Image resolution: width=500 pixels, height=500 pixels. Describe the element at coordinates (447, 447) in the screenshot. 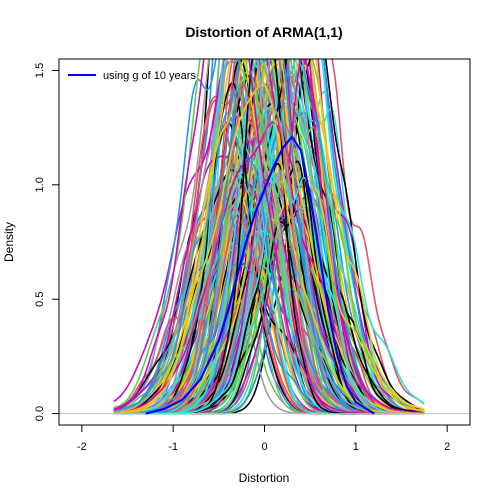

I see `x-tick-label: 2` at that location.